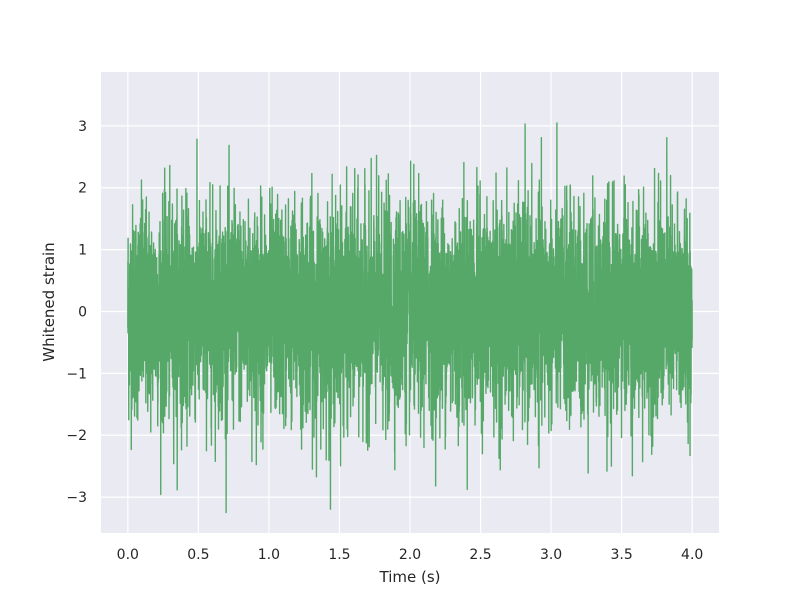  What do you see at coordinates (82, 312) in the screenshot?
I see `y-tick-label: 0` at bounding box center [82, 312].